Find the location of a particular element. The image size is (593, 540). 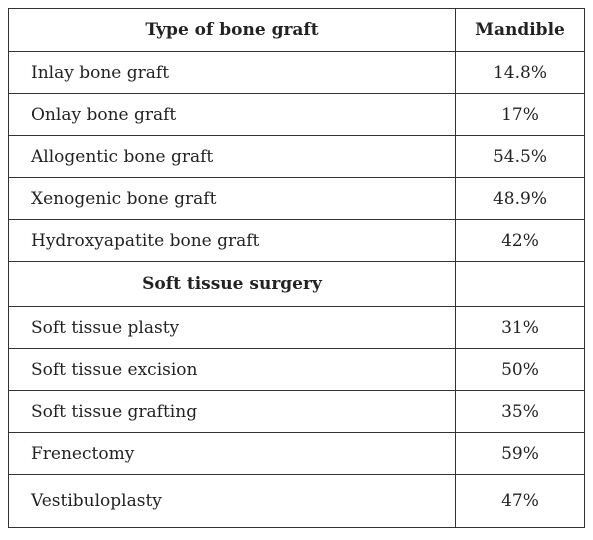

empty-cell is located at coordinates (520, 284).